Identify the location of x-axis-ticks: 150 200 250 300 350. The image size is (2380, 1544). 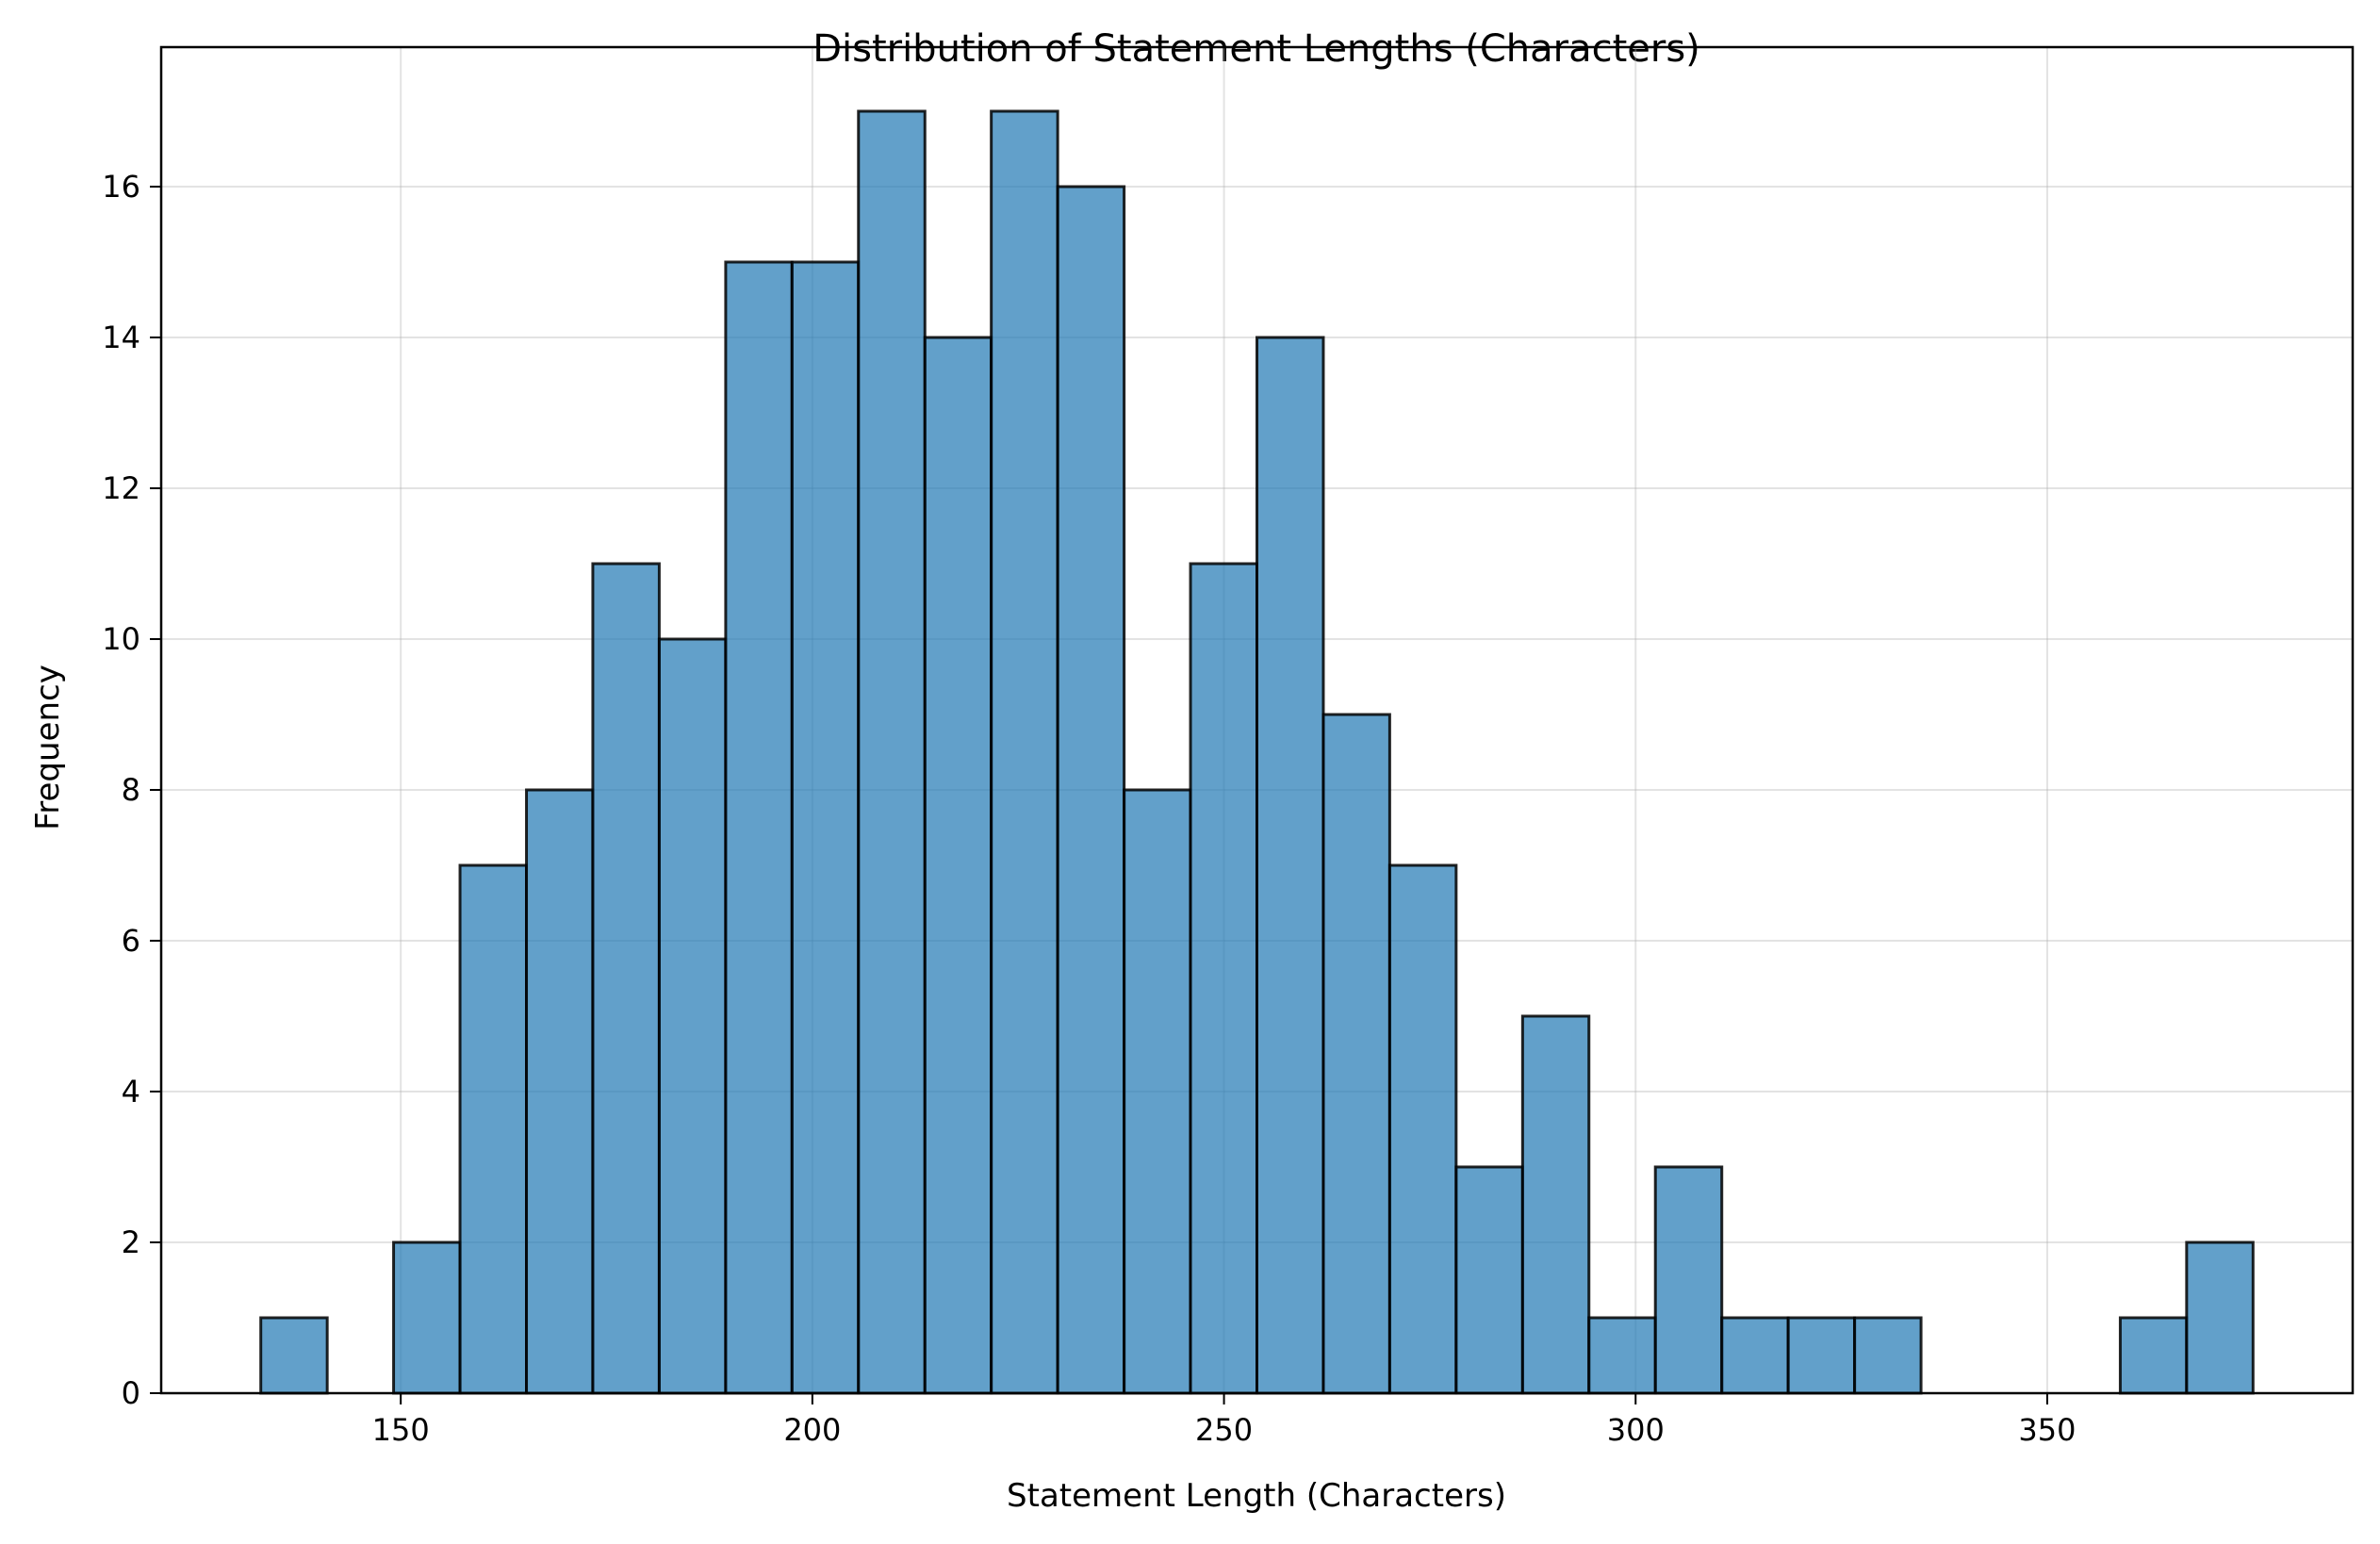
(1224, 1420).